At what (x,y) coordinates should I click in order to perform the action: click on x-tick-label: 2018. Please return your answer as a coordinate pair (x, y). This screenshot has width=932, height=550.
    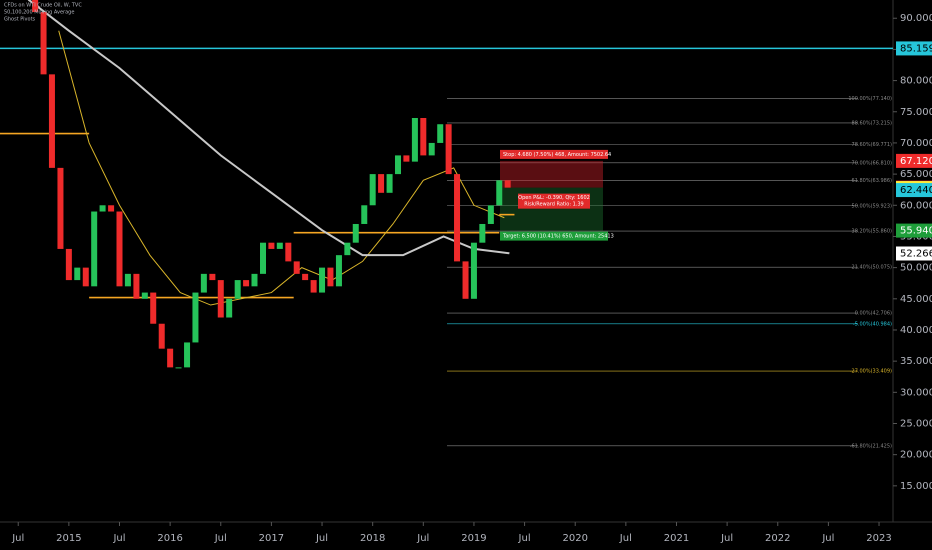
    Looking at the image, I should click on (372, 538).